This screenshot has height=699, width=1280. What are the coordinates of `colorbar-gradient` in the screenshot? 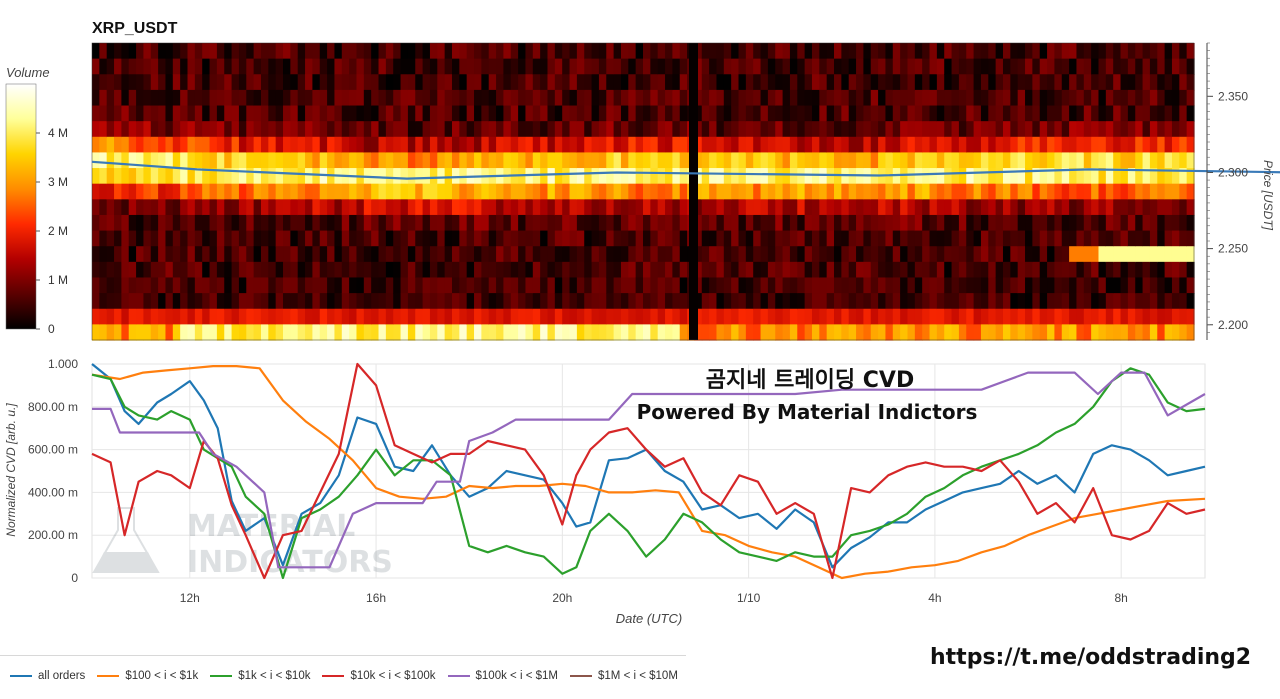 It's located at (21, 206).